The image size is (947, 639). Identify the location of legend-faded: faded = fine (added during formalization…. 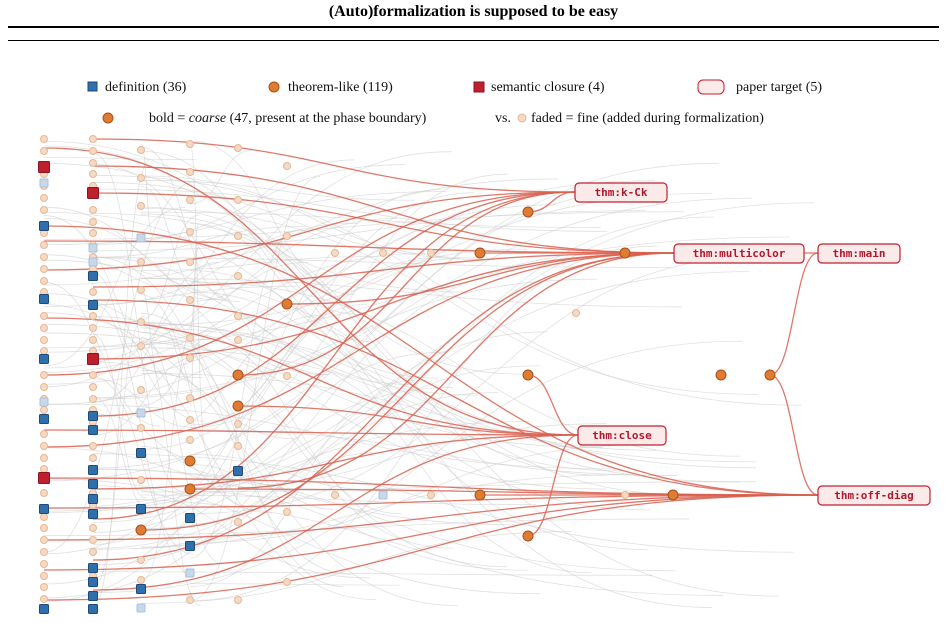
(647, 118).